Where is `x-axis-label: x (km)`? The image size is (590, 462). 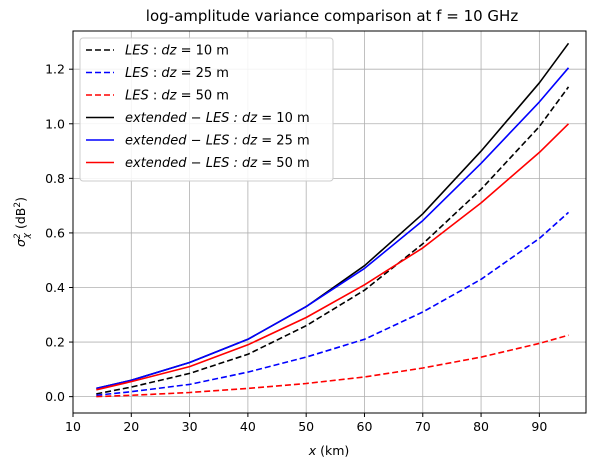
x-axis-label: x (km) is located at coordinates (329, 450).